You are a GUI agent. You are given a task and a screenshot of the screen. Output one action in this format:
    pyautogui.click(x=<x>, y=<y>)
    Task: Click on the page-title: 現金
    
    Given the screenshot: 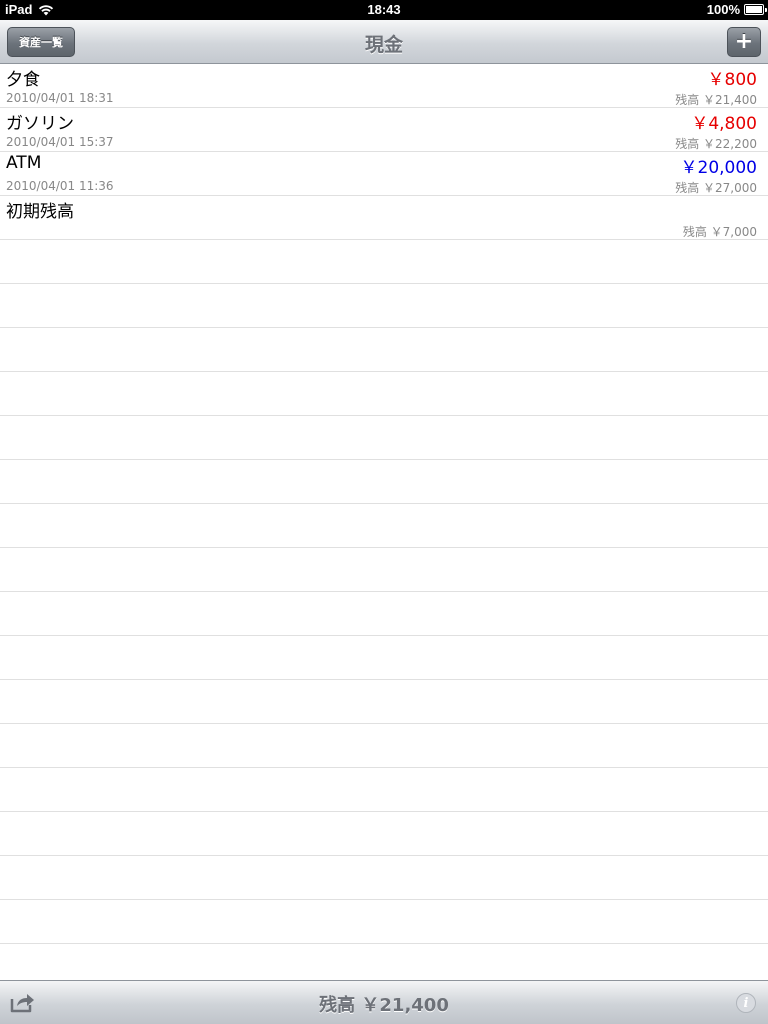 What is the action you would take?
    pyautogui.click(x=383, y=45)
    